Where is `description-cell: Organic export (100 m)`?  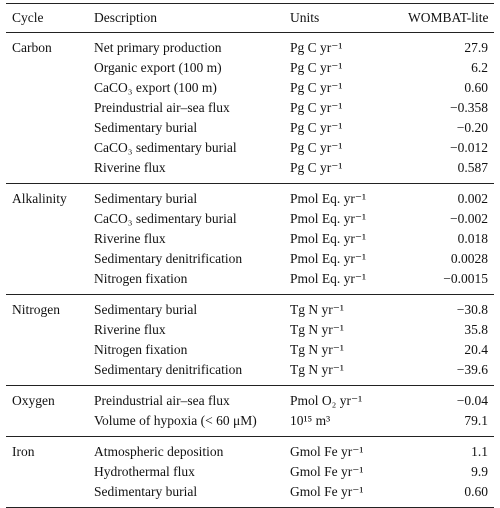
description-cell: Organic export (100 m) is located at coordinates (158, 67).